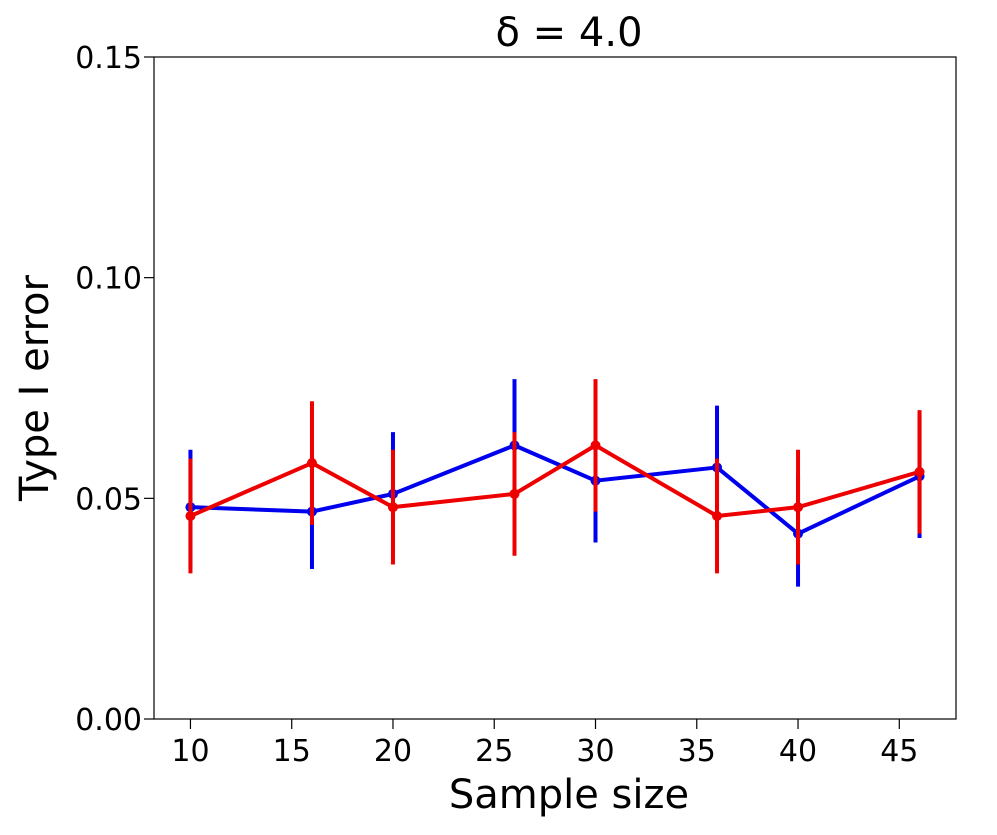  Describe the element at coordinates (798, 751) in the screenshot. I see `x-tick-label: 40` at that location.